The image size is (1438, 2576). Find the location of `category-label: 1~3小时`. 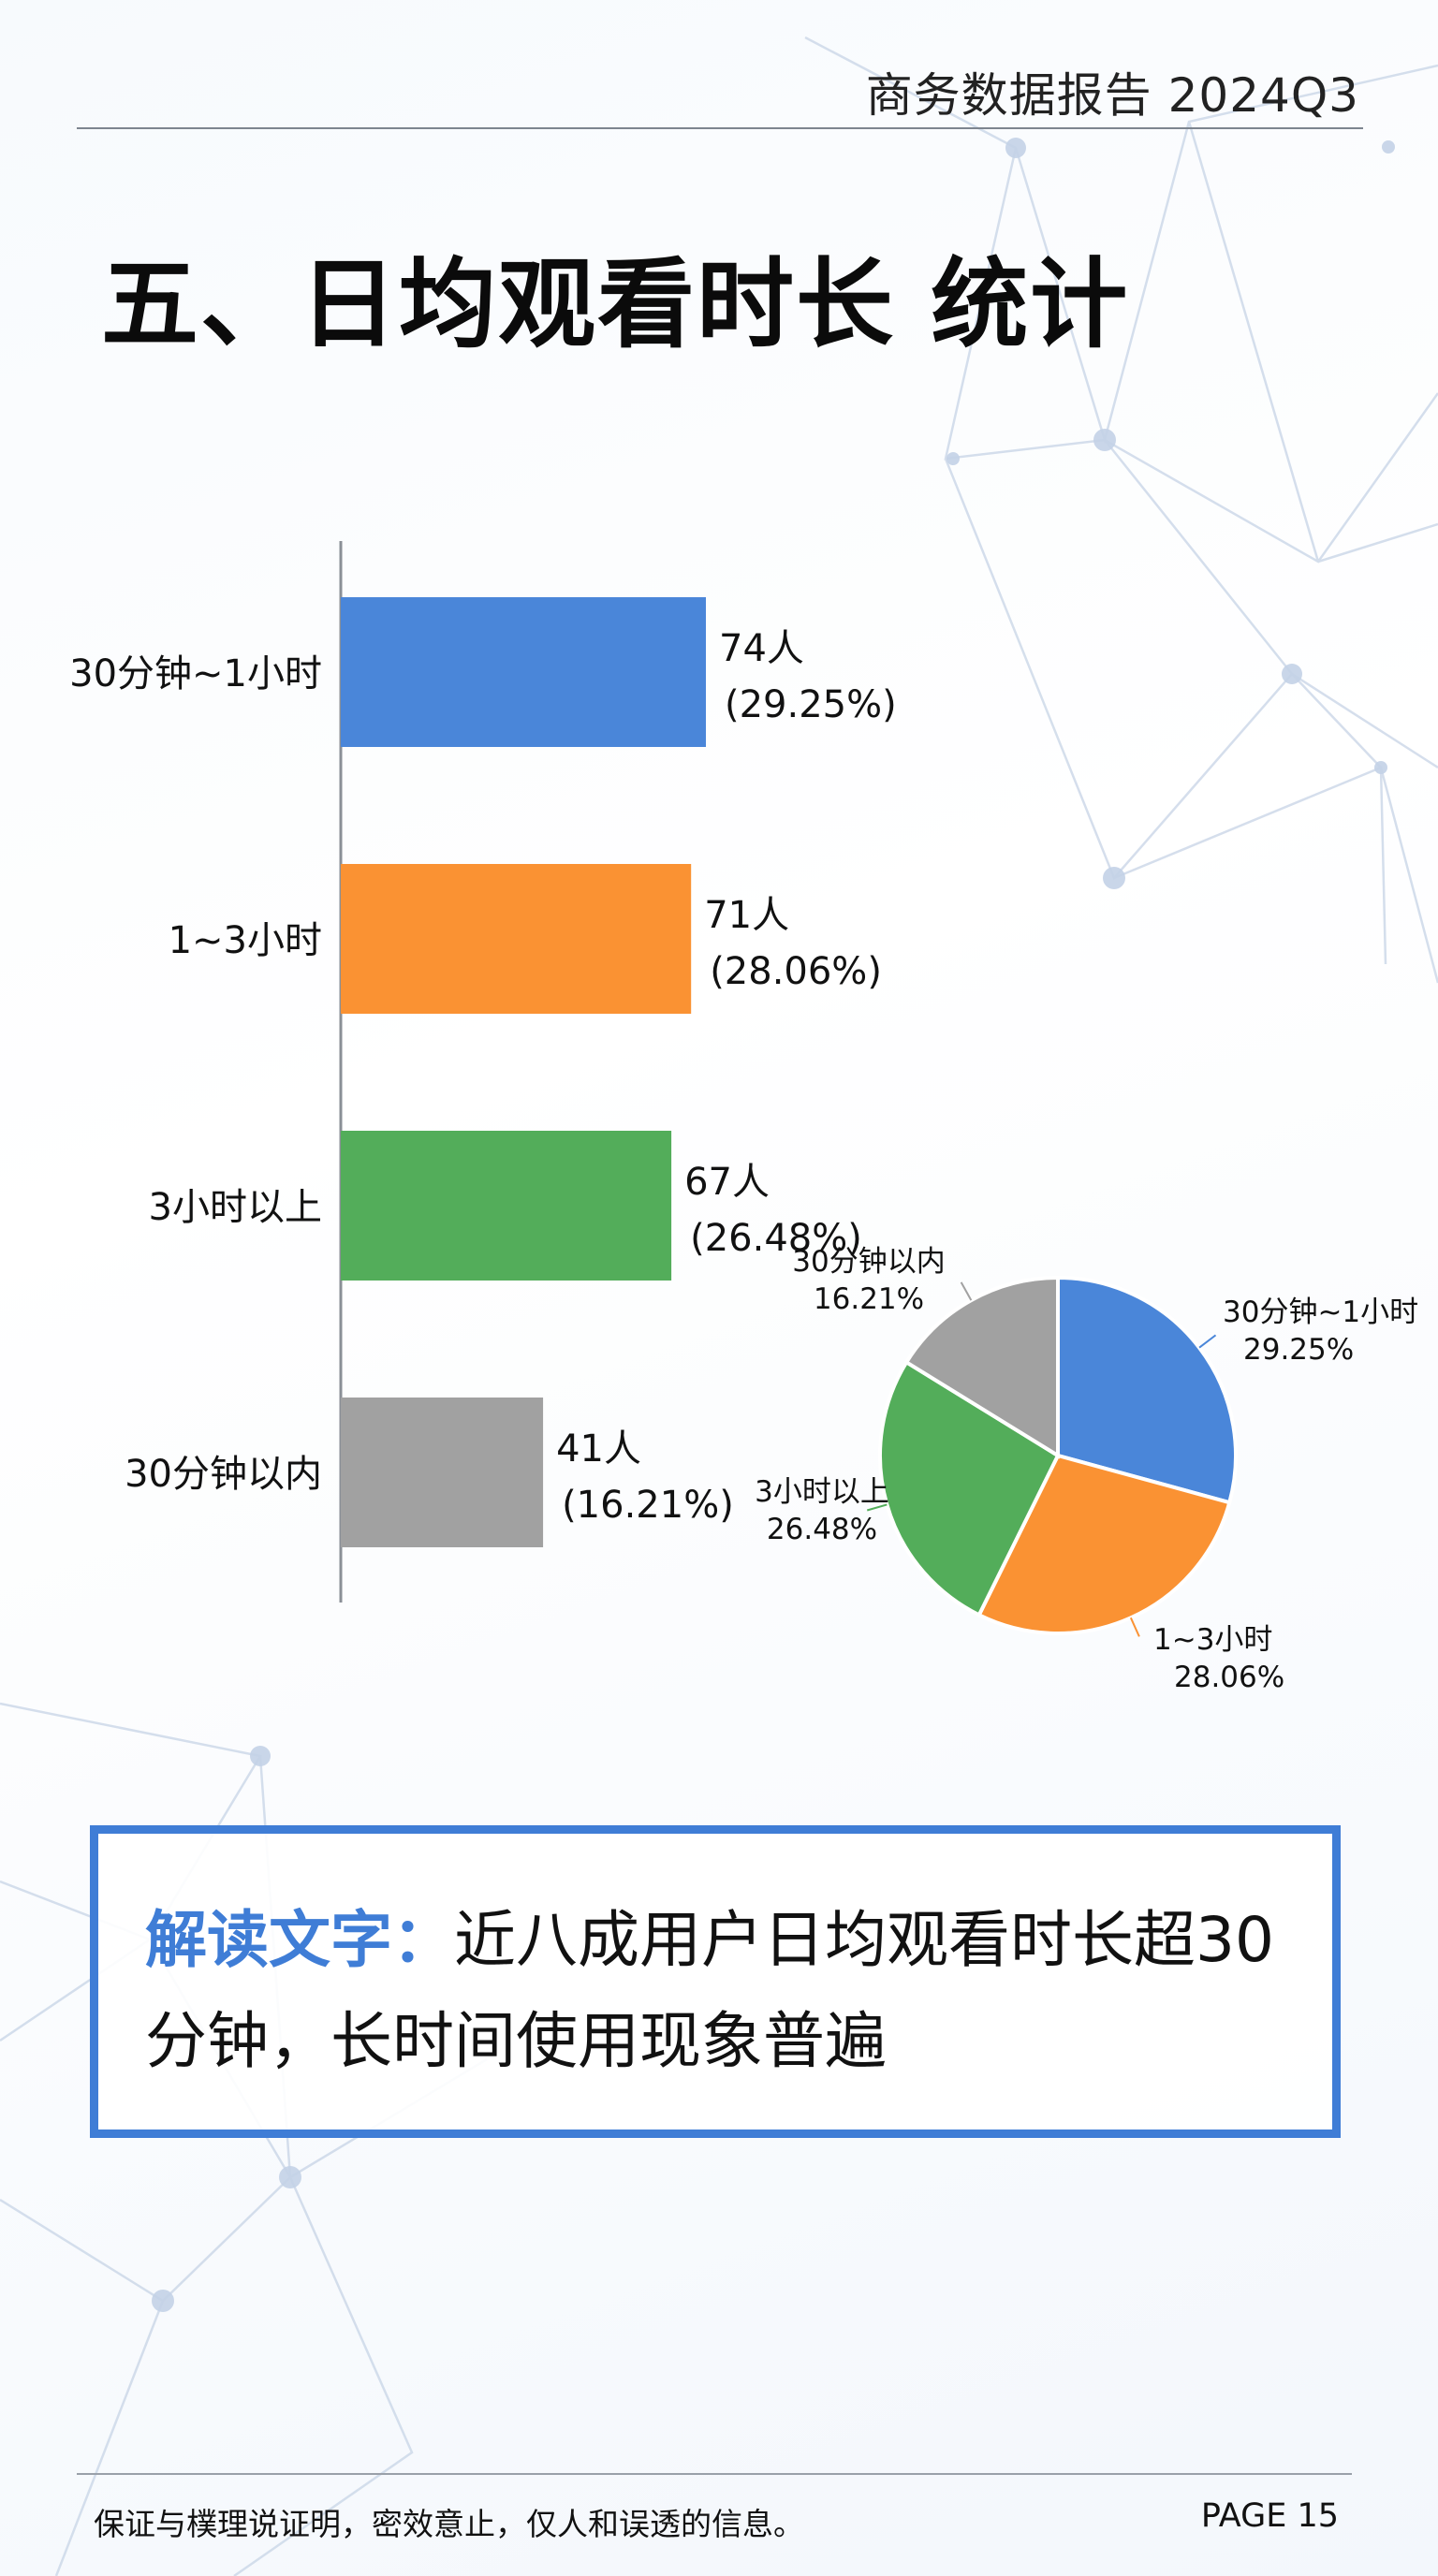

category-label: 1~3小时 is located at coordinates (245, 940).